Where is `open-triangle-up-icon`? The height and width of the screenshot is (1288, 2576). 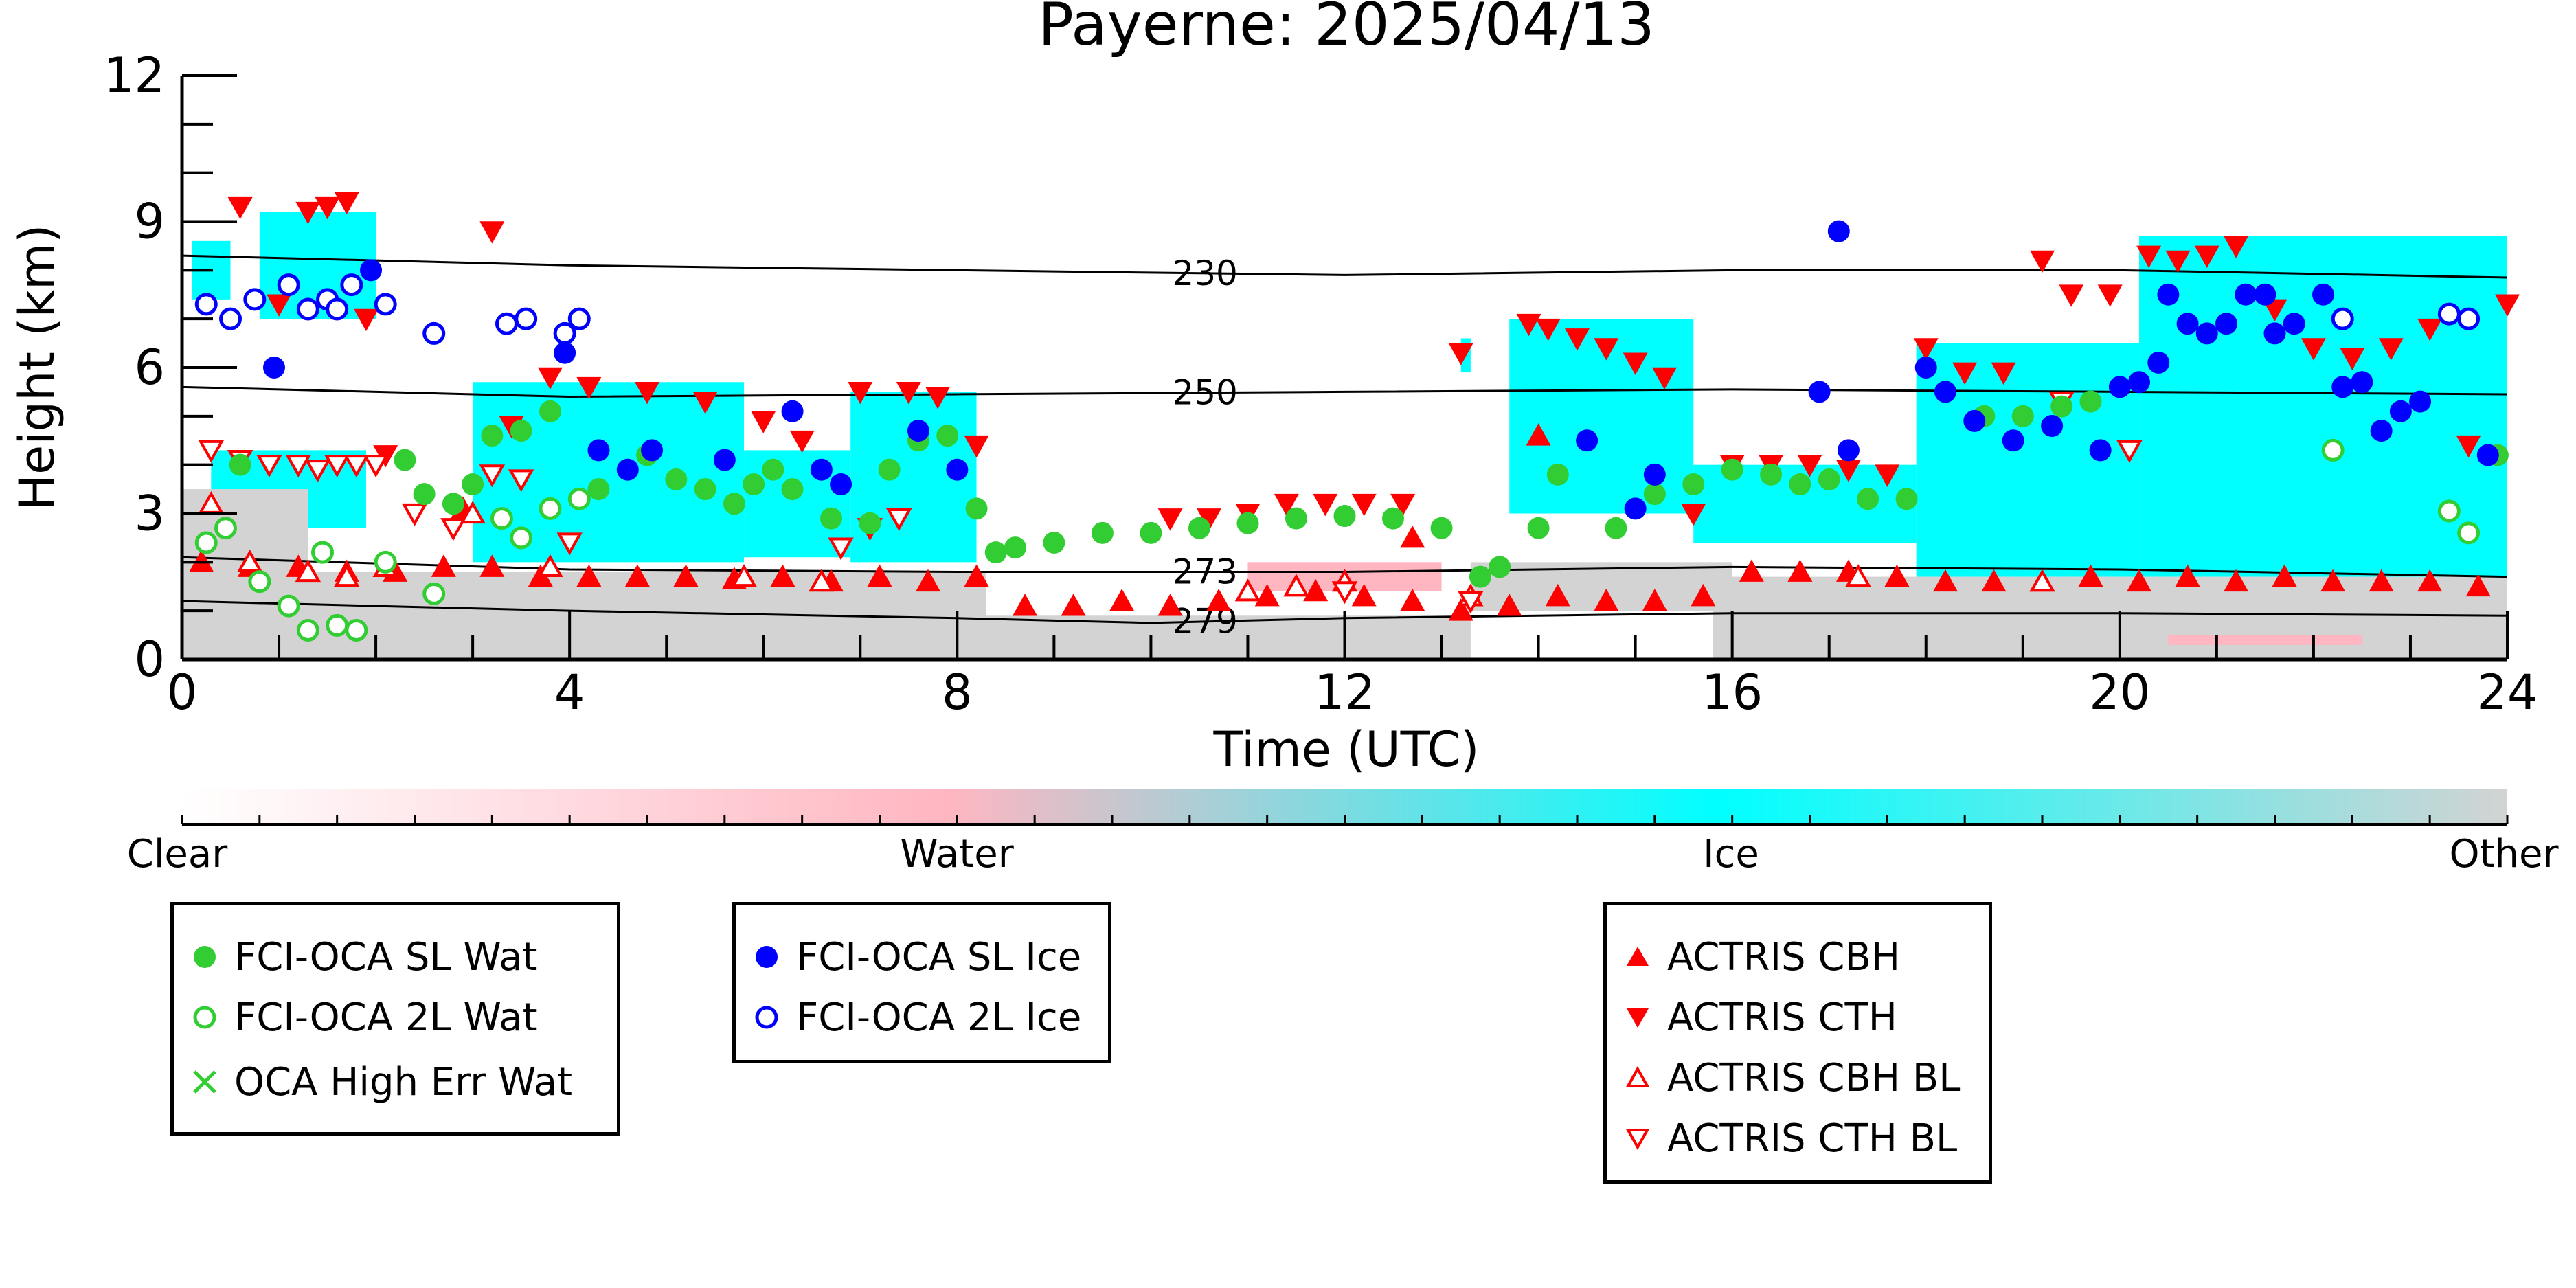
open-triangle-up-icon is located at coordinates (1637, 1076).